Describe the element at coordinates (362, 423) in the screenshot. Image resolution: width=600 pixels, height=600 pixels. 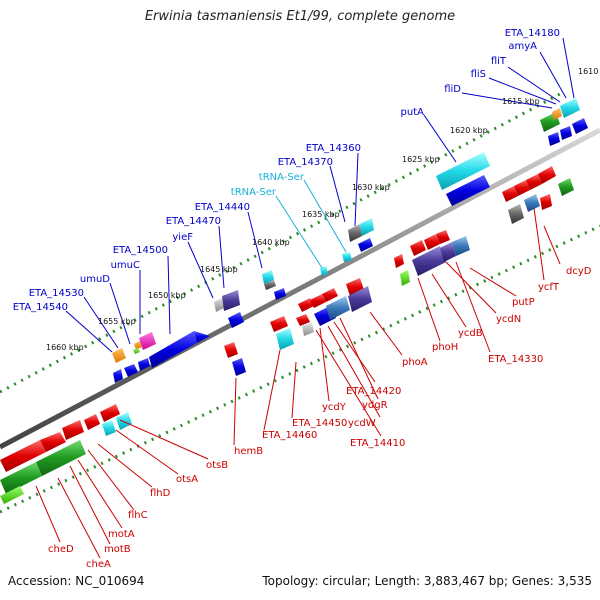
I see `gene-label: ycdW` at that location.